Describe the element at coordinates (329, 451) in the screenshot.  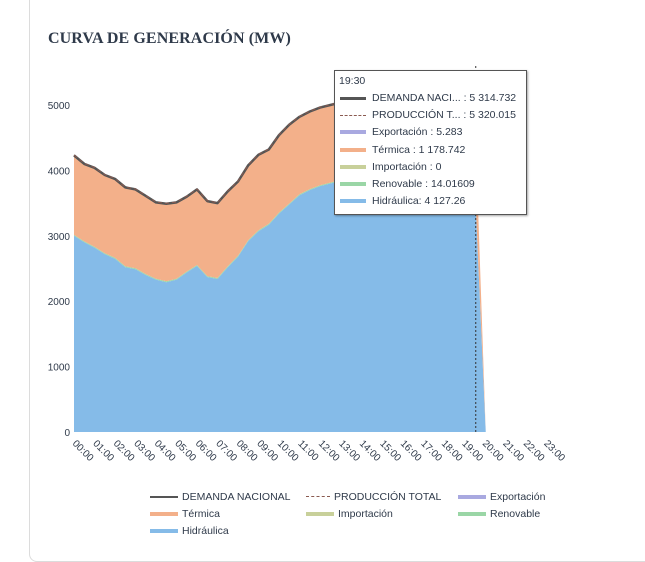
I see `x-tick-label: 12:00` at that location.